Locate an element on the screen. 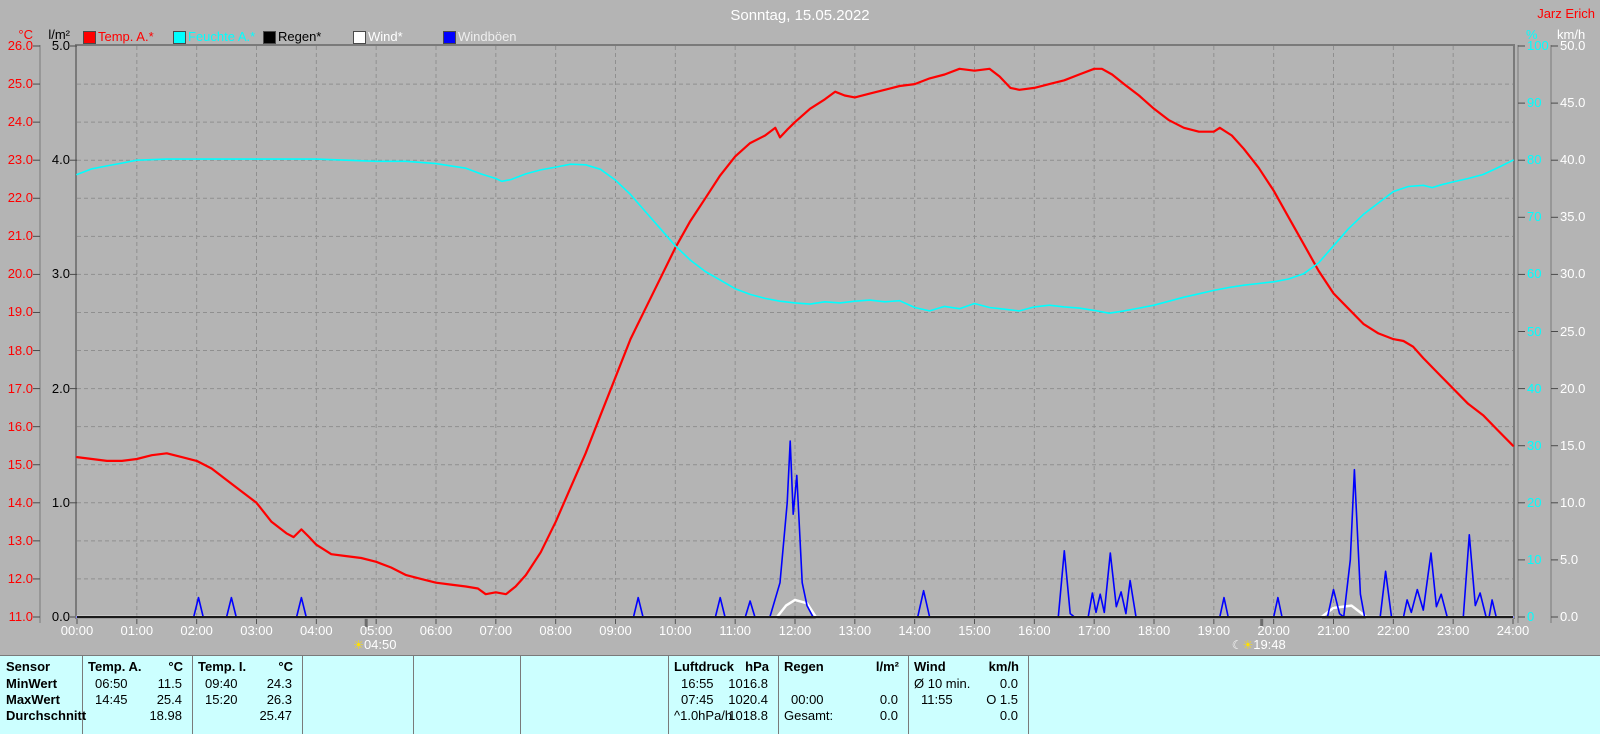 This screenshot has height=734, width=1600. temp-axis-label: 12.0 is located at coordinates (20, 578).